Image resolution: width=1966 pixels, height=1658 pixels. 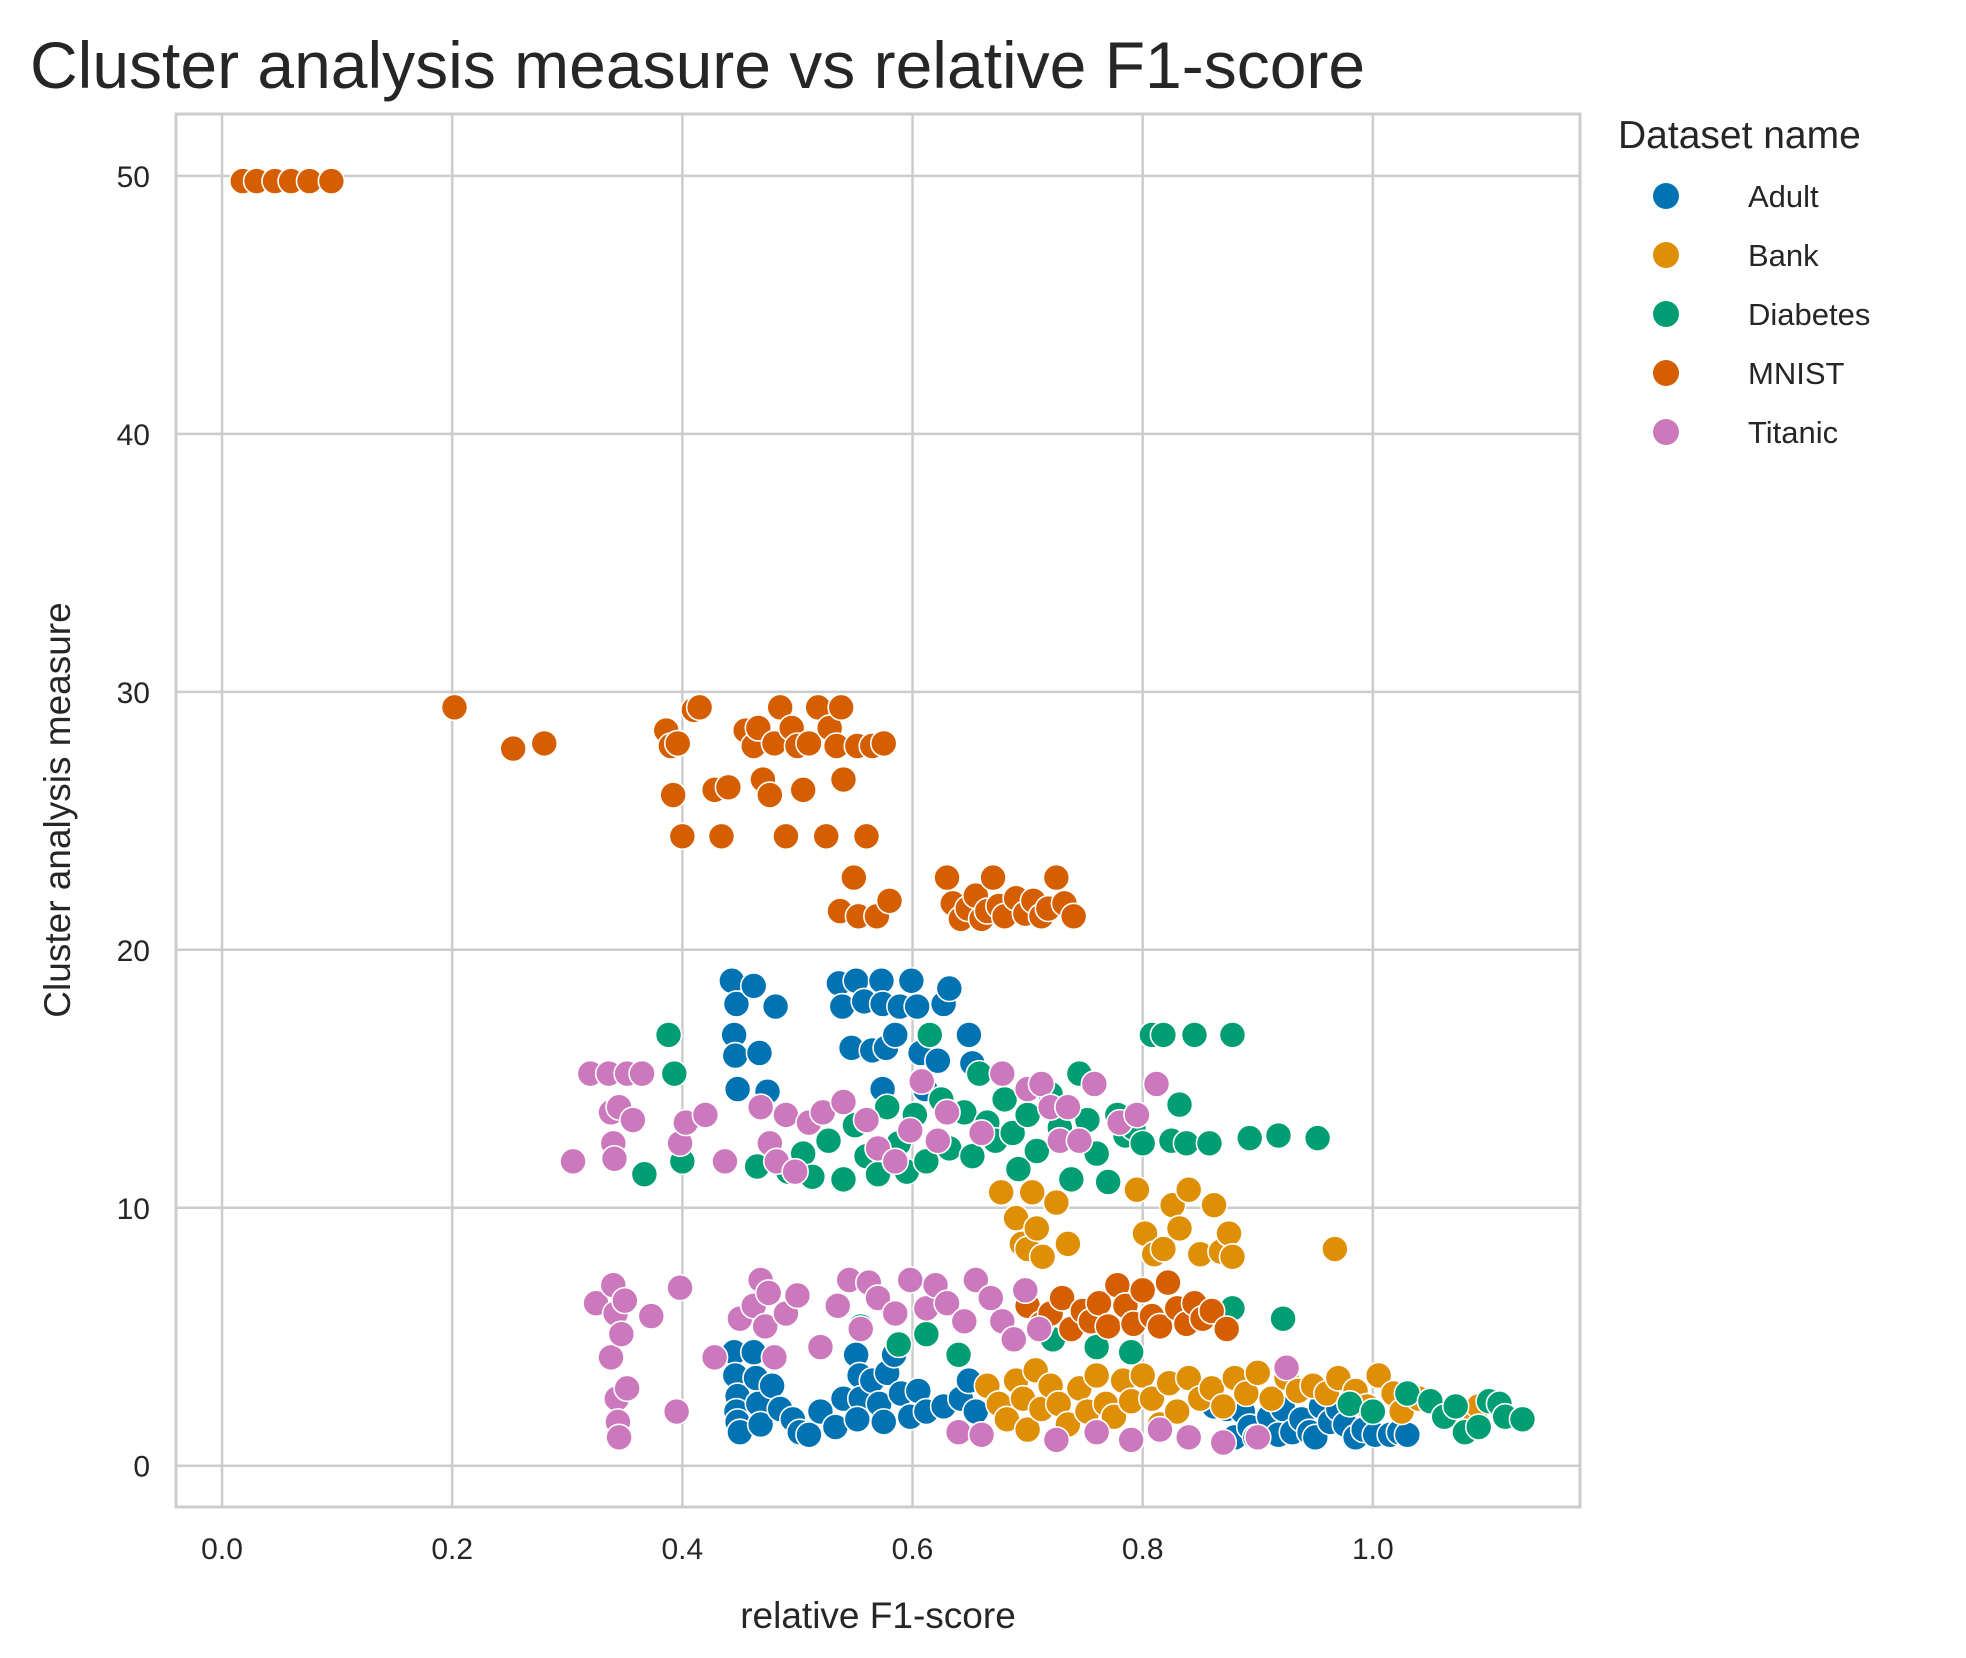 I want to click on legend-marker, so click(x=1666, y=196).